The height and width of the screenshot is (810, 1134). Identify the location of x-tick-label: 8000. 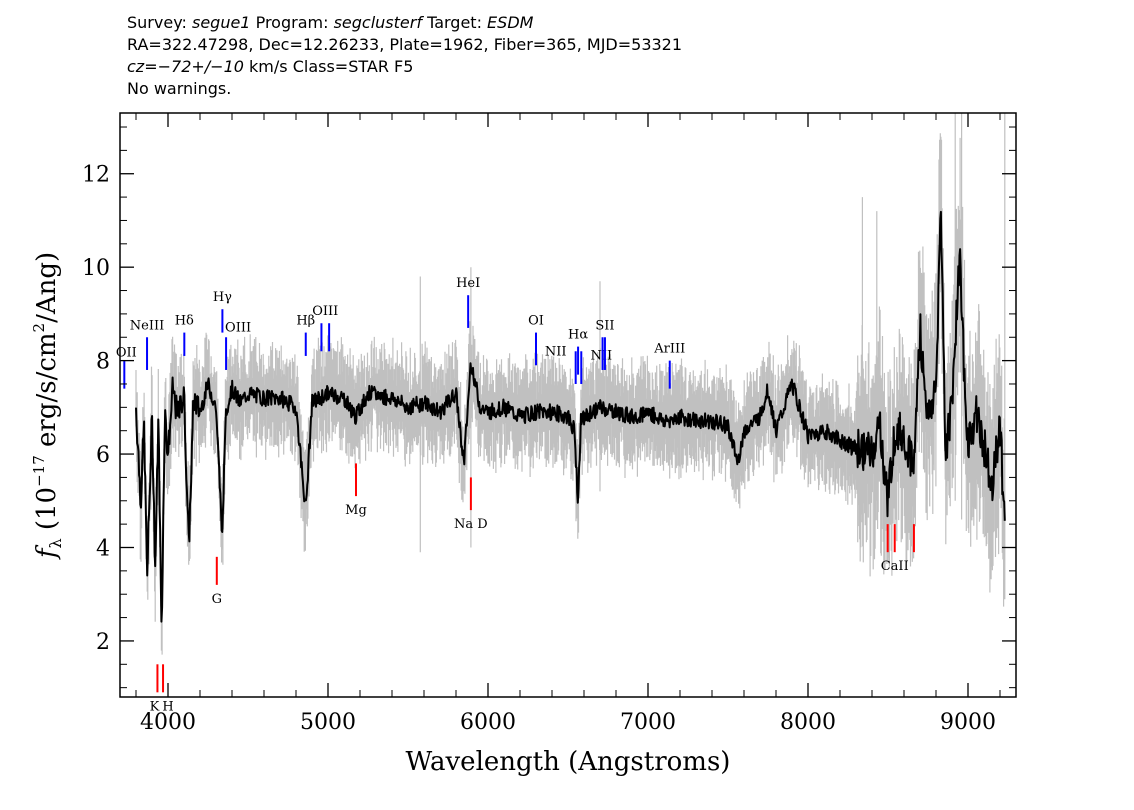
(808, 722).